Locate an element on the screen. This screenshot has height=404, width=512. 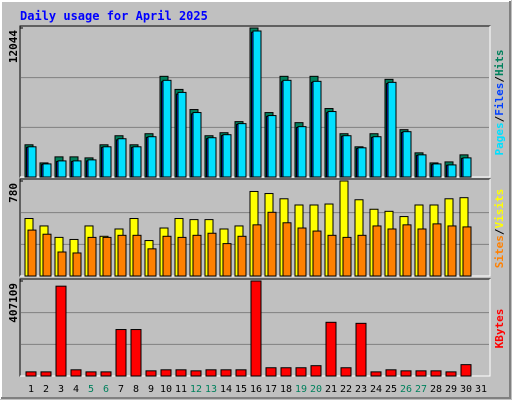
x-tick-label: 9 is located at coordinates (151, 389).